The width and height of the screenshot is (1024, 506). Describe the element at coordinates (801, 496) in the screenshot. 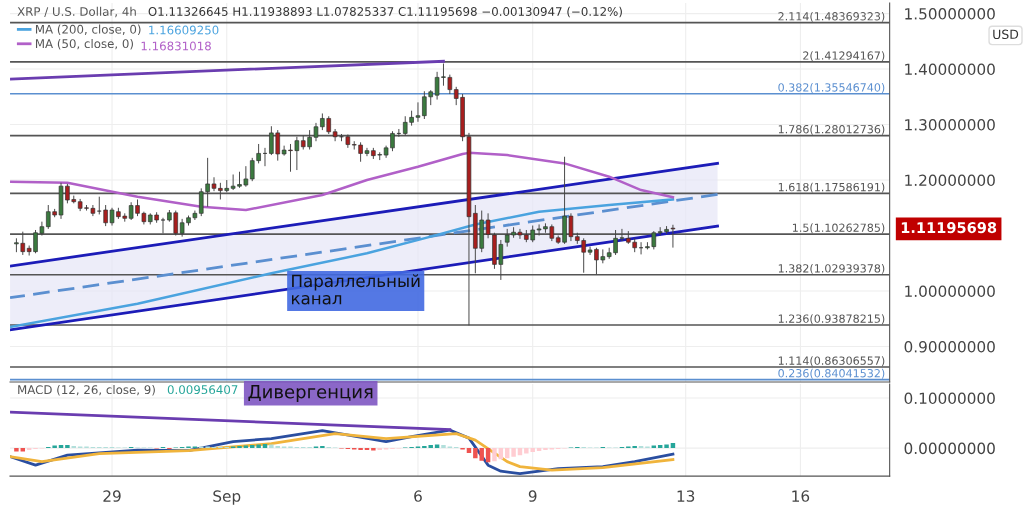

I see `x-tick-label: 16` at that location.